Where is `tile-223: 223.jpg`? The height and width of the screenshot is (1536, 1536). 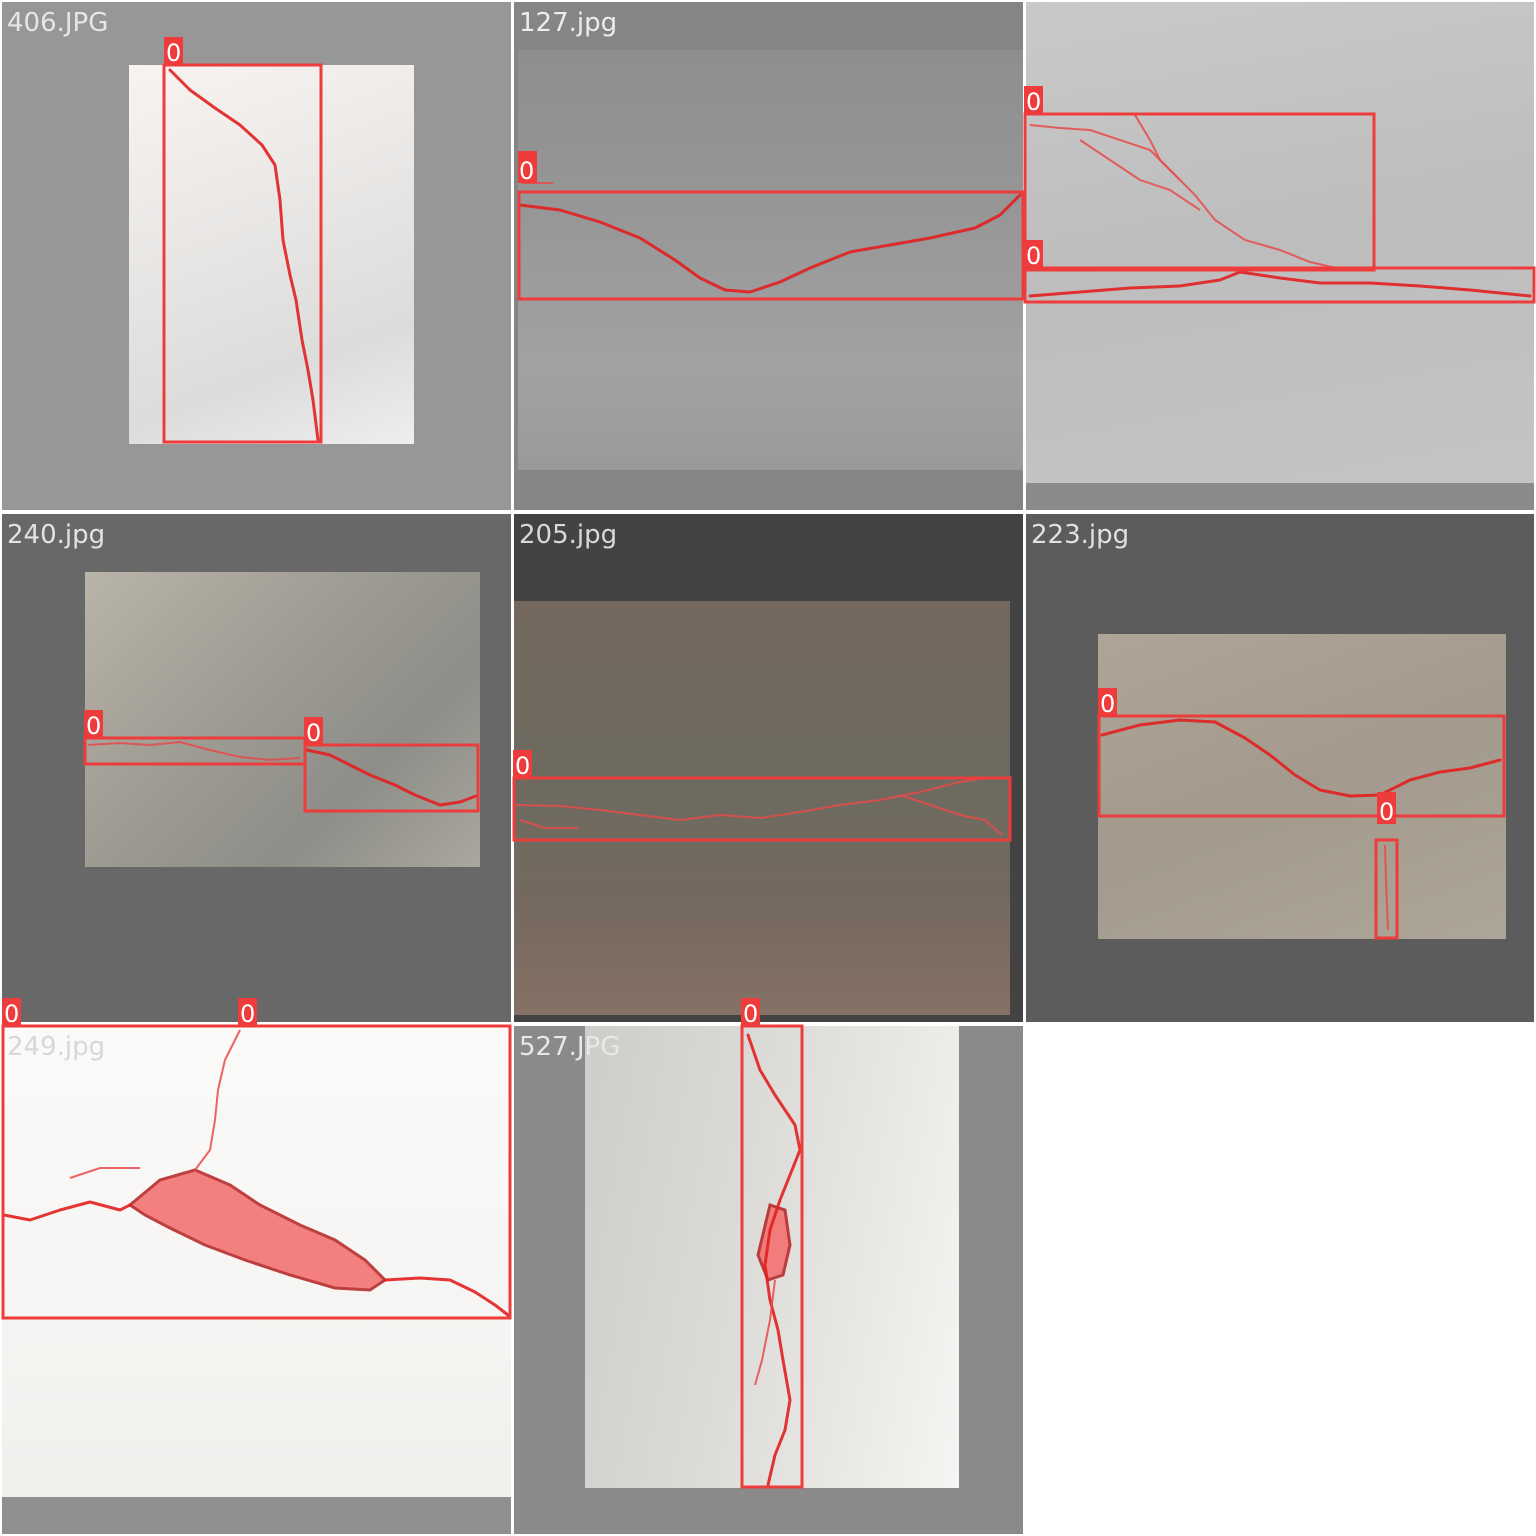
tile-223: 223.jpg is located at coordinates (1280, 768).